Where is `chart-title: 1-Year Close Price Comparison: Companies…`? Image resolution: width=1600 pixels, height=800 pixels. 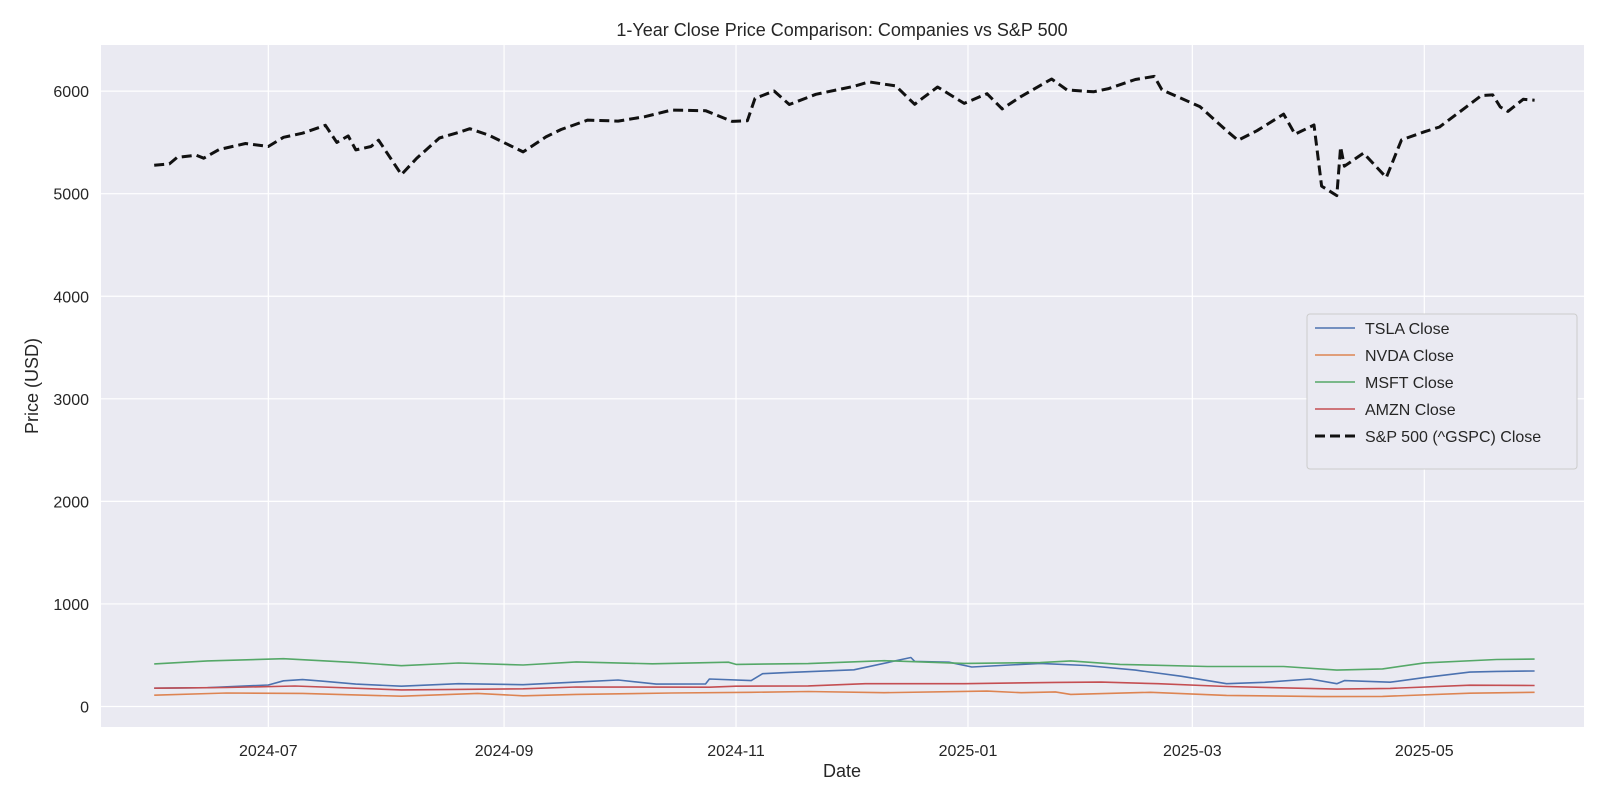 chart-title: 1-Year Close Price Comparison: Companies… is located at coordinates (841, 30).